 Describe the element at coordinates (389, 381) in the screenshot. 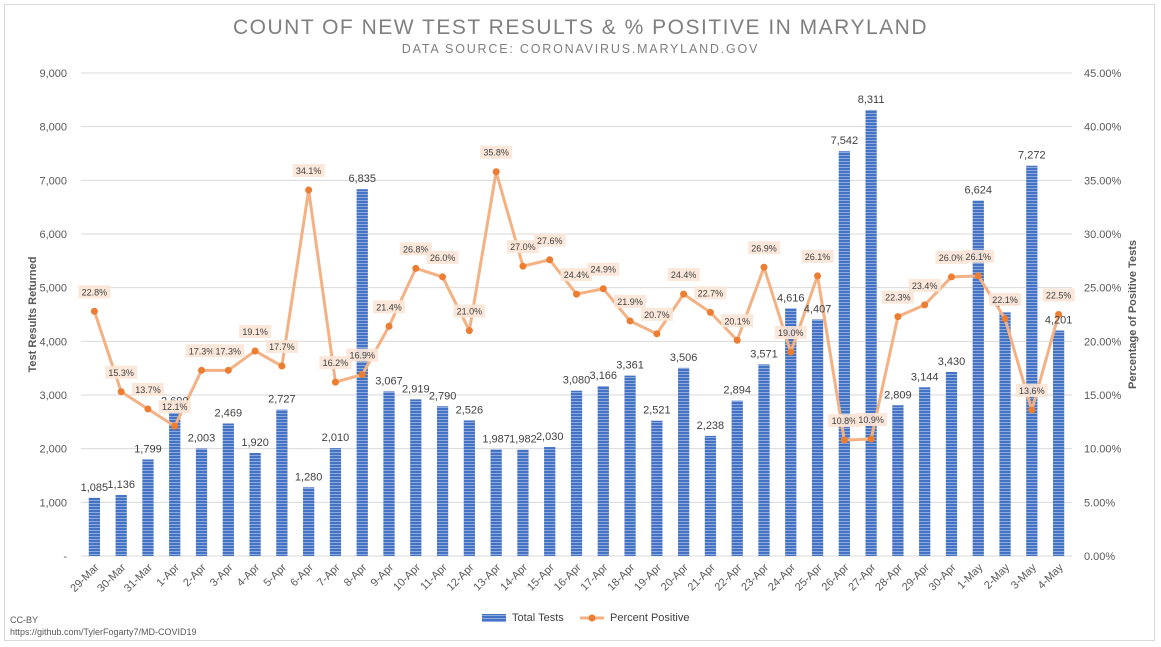

I see `bar-value-label: 3,067` at that location.